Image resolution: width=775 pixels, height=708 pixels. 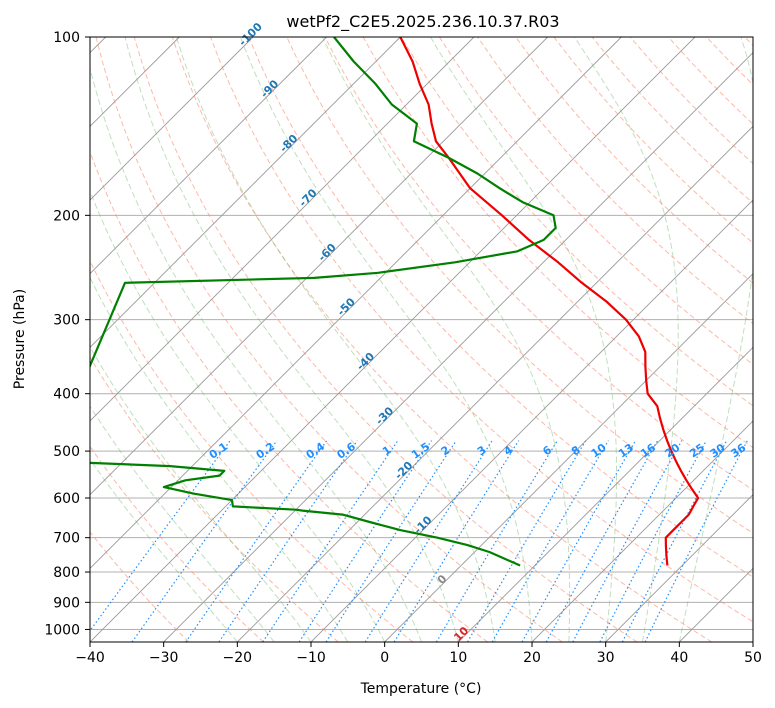 I want to click on x-tick-label: 20, so click(x=532, y=658).